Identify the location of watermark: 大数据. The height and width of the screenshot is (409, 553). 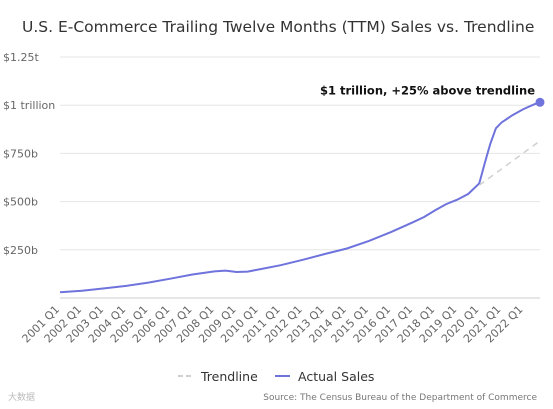
(21, 397).